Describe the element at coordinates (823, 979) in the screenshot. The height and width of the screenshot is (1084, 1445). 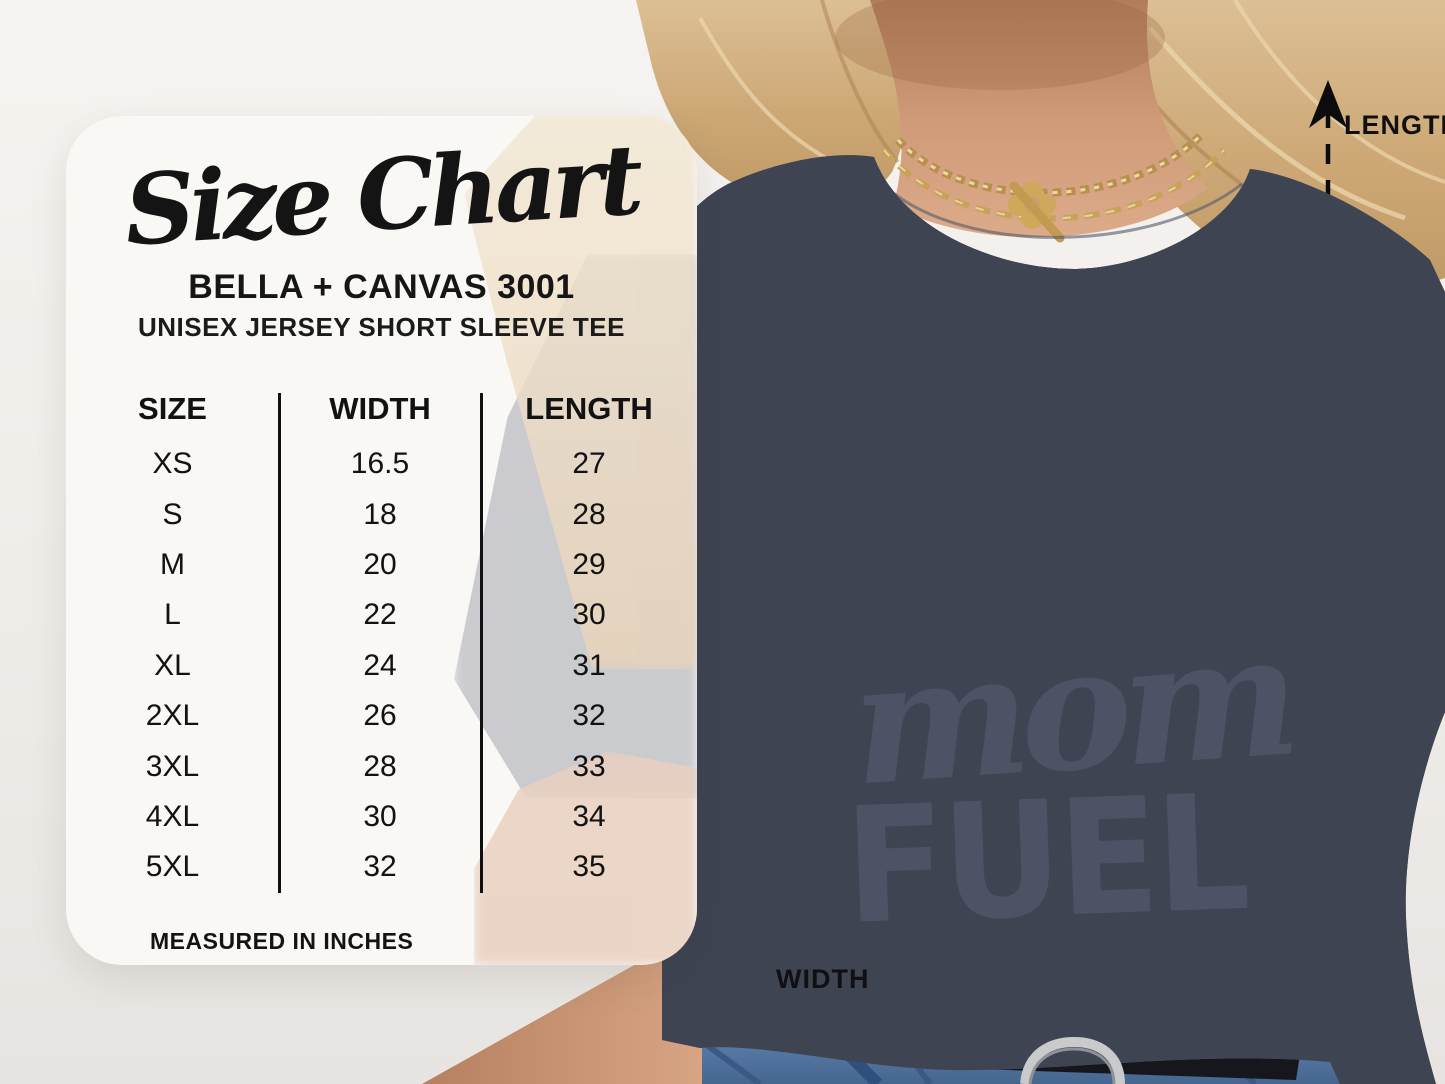
I see `width-label: WIDTH` at that location.